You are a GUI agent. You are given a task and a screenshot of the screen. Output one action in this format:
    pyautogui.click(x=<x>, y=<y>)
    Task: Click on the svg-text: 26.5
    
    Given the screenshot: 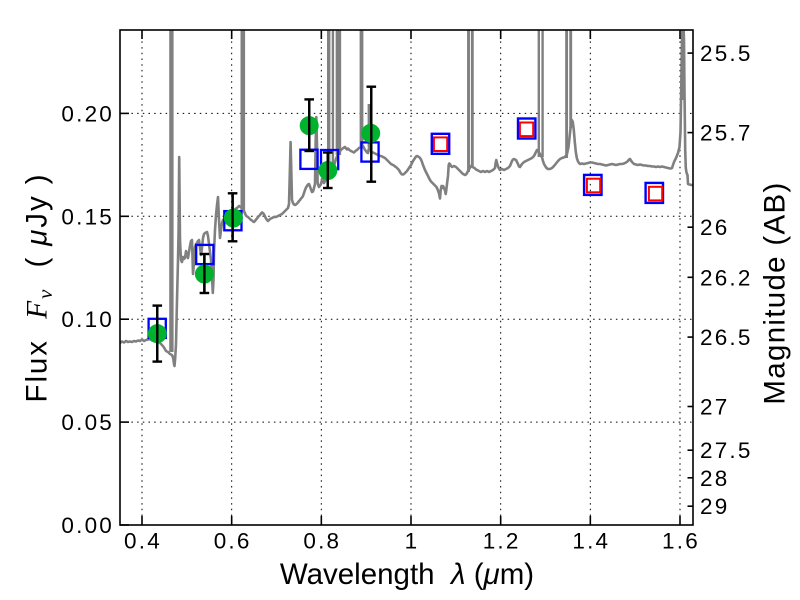 What is the action you would take?
    pyautogui.click(x=726, y=337)
    